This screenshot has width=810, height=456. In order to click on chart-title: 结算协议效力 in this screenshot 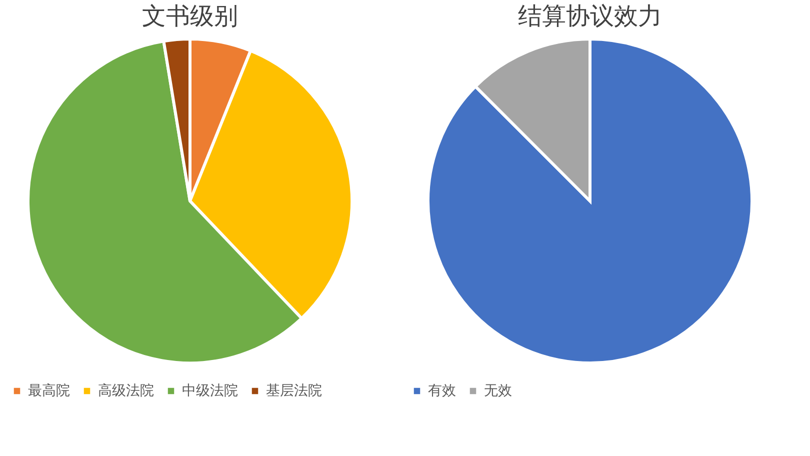, I will do `click(590, 16)`.